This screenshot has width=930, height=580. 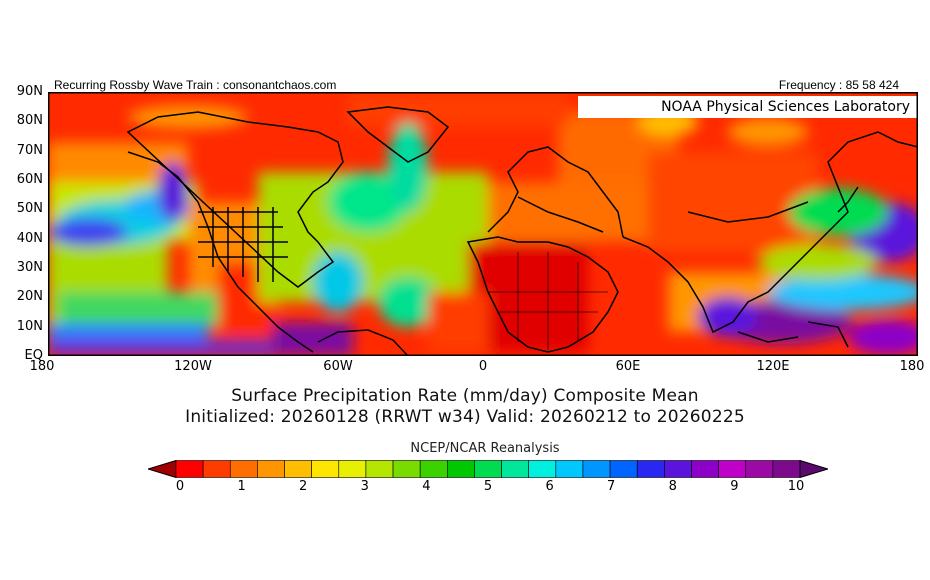 What do you see at coordinates (426, 486) in the screenshot?
I see `colorbar-tick-label: 4` at bounding box center [426, 486].